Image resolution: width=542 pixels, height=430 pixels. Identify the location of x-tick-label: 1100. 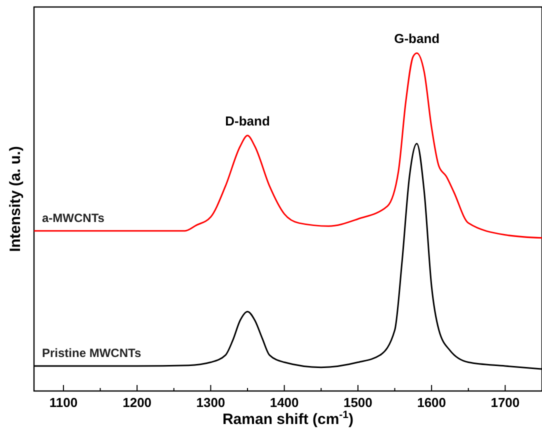
(63, 402).